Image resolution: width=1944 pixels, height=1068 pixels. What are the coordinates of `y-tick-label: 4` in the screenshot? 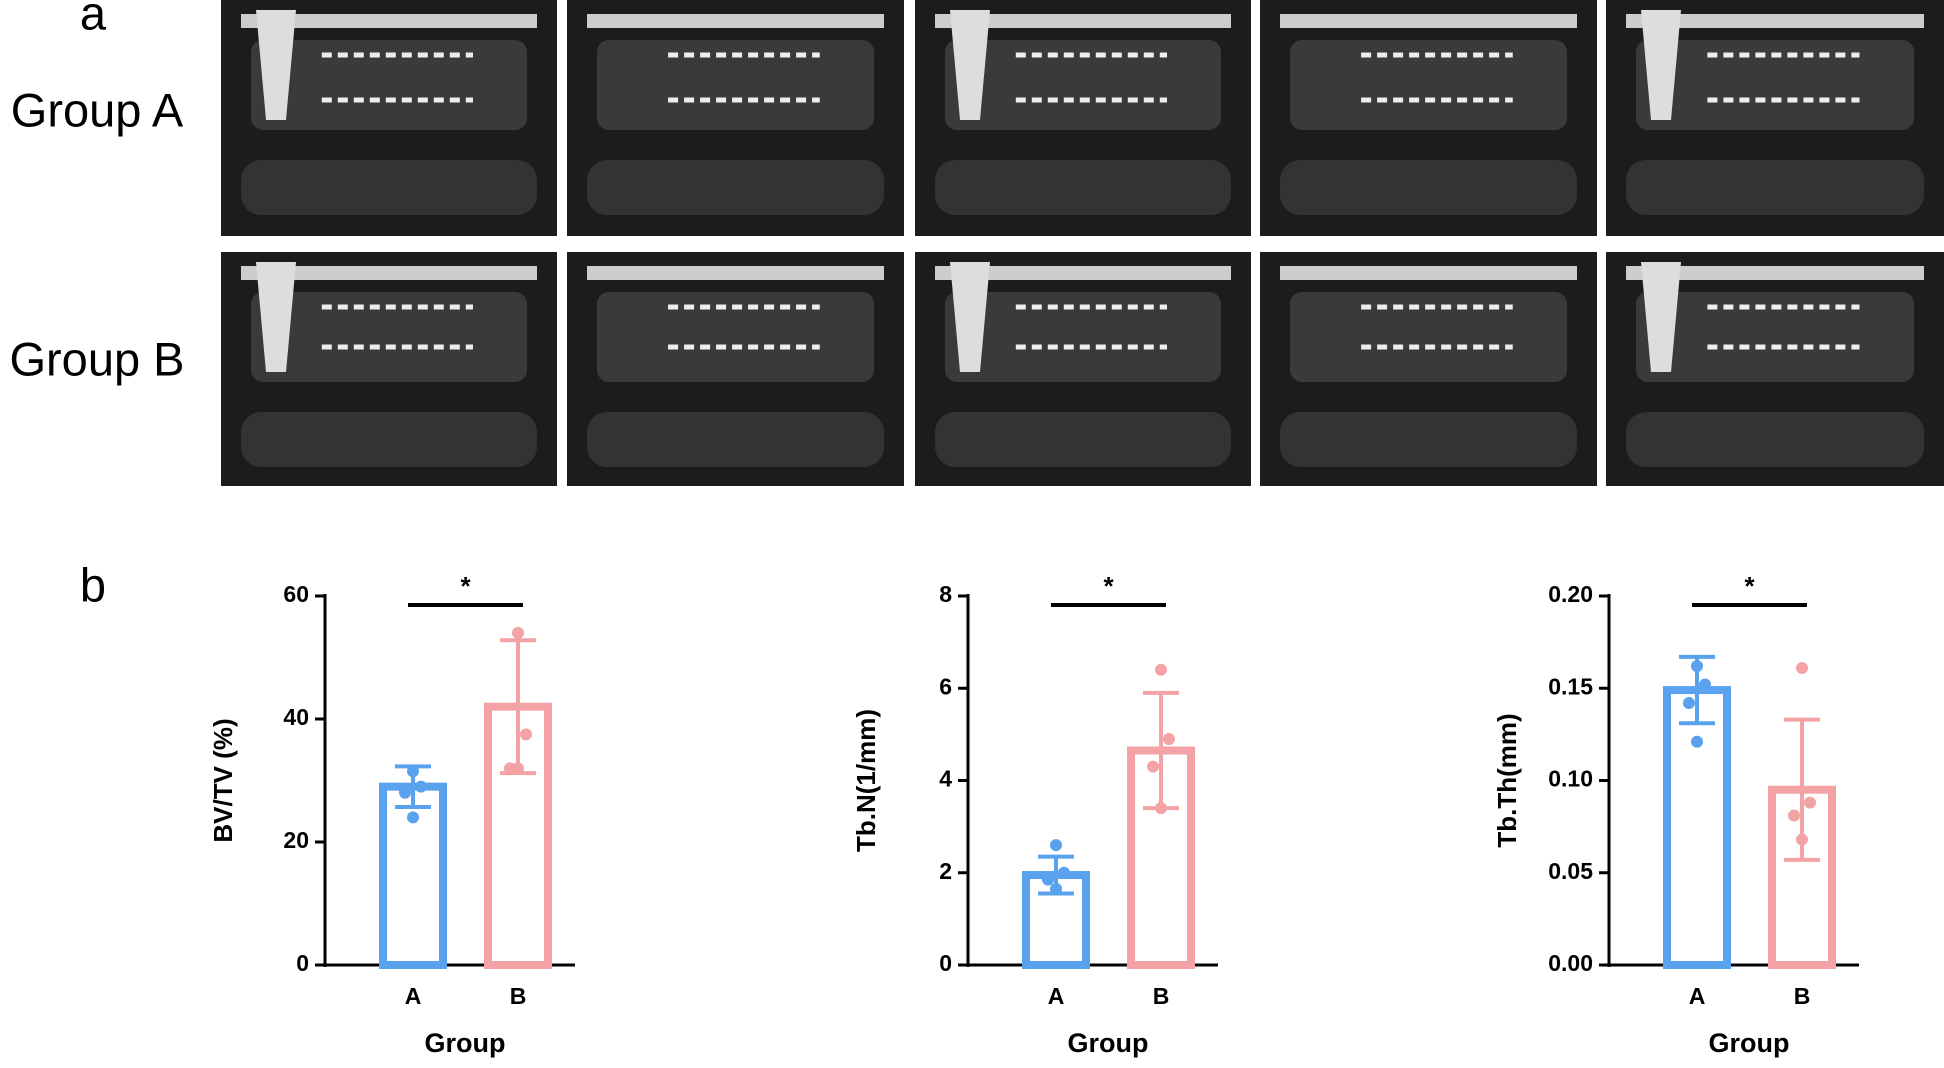 It's located at (945, 779).